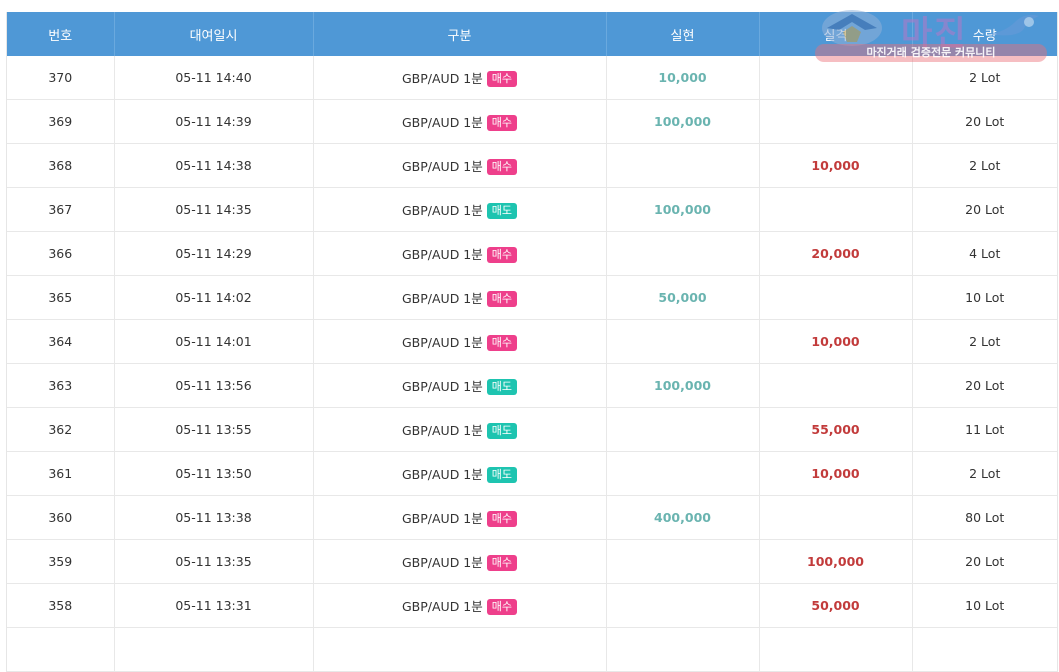 This screenshot has width=1059, height=672. What do you see at coordinates (61, 605) in the screenshot?
I see `cell-number: 358` at bounding box center [61, 605].